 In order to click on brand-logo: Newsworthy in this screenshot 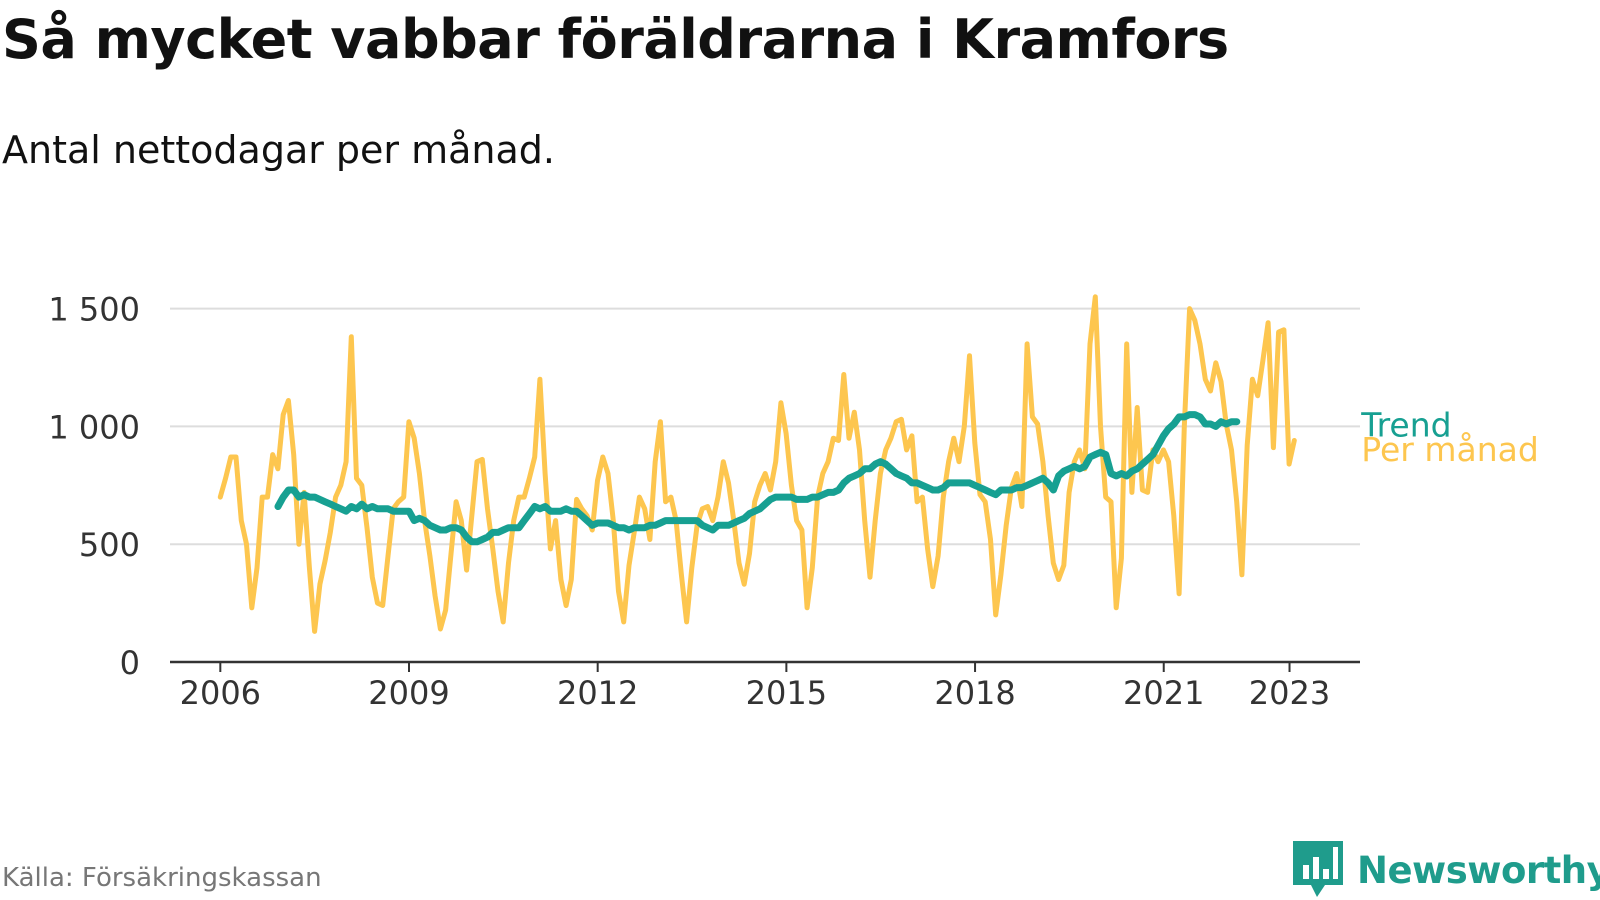, I will do `click(1446, 870)`.